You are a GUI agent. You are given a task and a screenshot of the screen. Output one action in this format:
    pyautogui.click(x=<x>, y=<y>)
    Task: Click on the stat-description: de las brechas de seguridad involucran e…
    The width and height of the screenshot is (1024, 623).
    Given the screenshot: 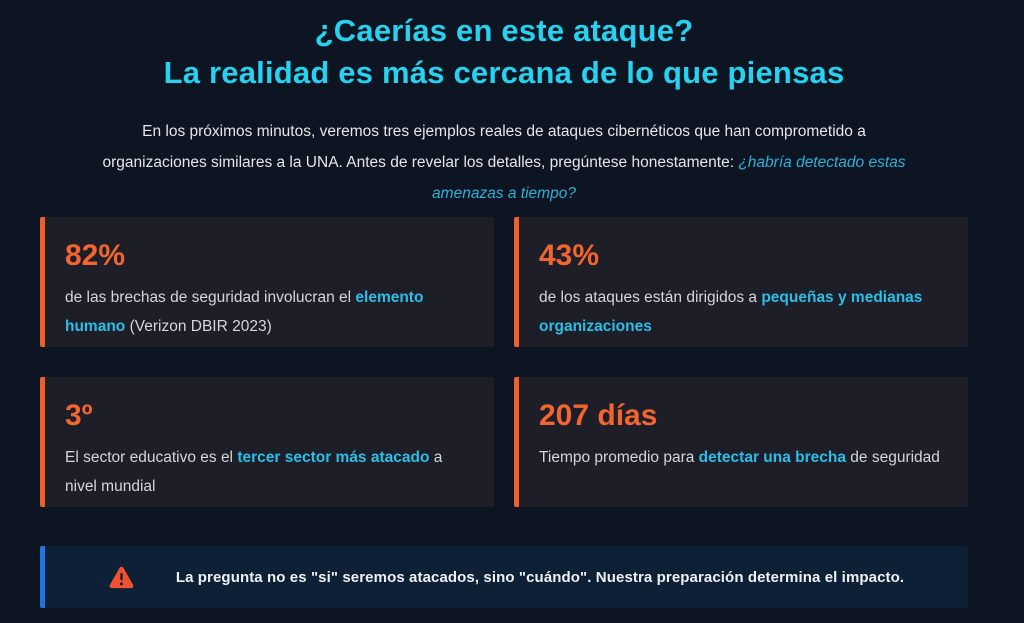 What is the action you would take?
    pyautogui.click(x=268, y=312)
    